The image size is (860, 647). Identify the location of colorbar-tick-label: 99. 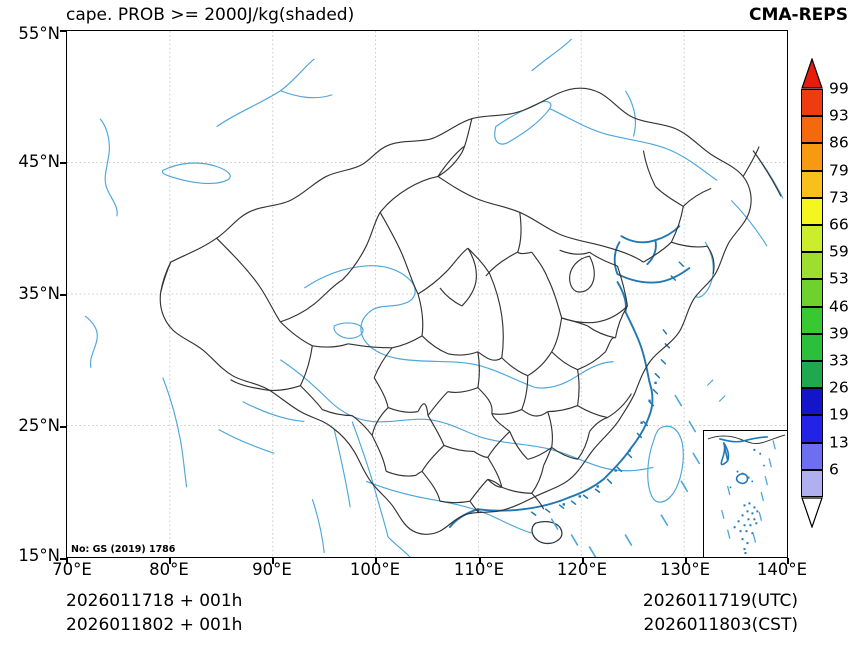
(839, 88).